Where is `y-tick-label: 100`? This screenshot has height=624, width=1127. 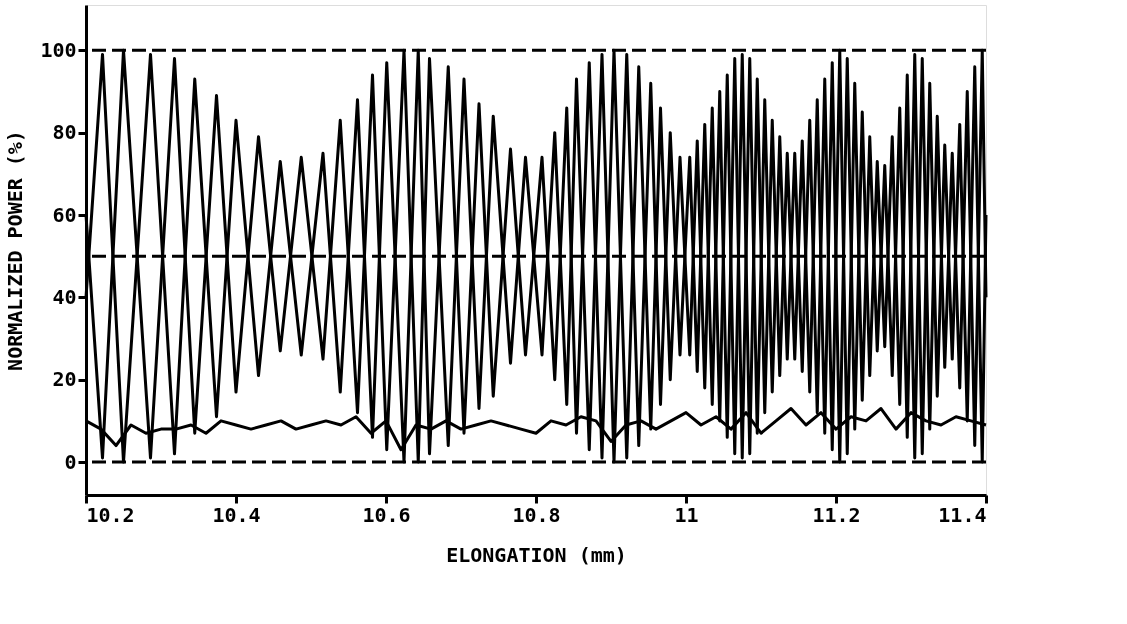
y-tick-label: 100 is located at coordinates (58, 49).